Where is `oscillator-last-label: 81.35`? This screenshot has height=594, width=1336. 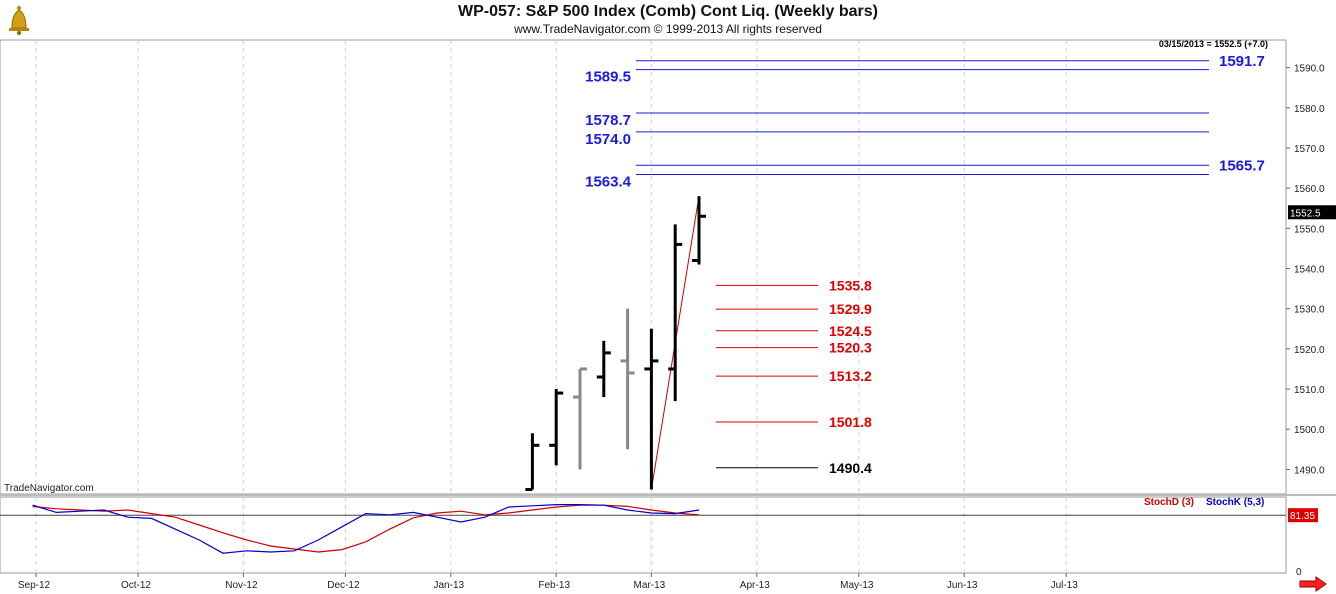
oscillator-last-label: 81.35 is located at coordinates (1302, 516).